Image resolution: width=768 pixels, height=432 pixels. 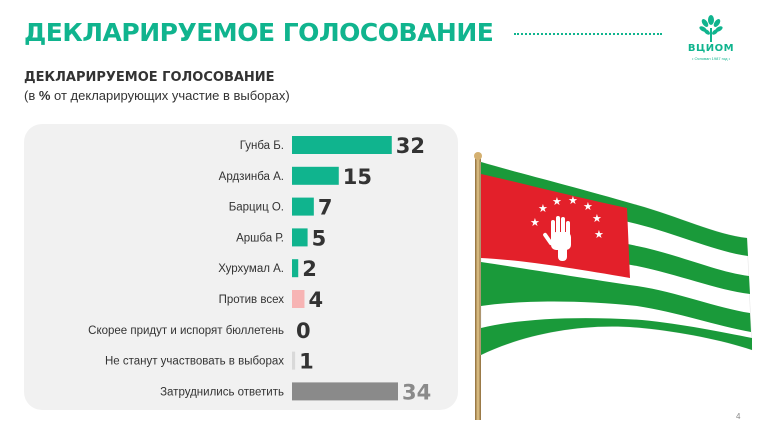 I want to click on value-label: 15, so click(x=357, y=177).